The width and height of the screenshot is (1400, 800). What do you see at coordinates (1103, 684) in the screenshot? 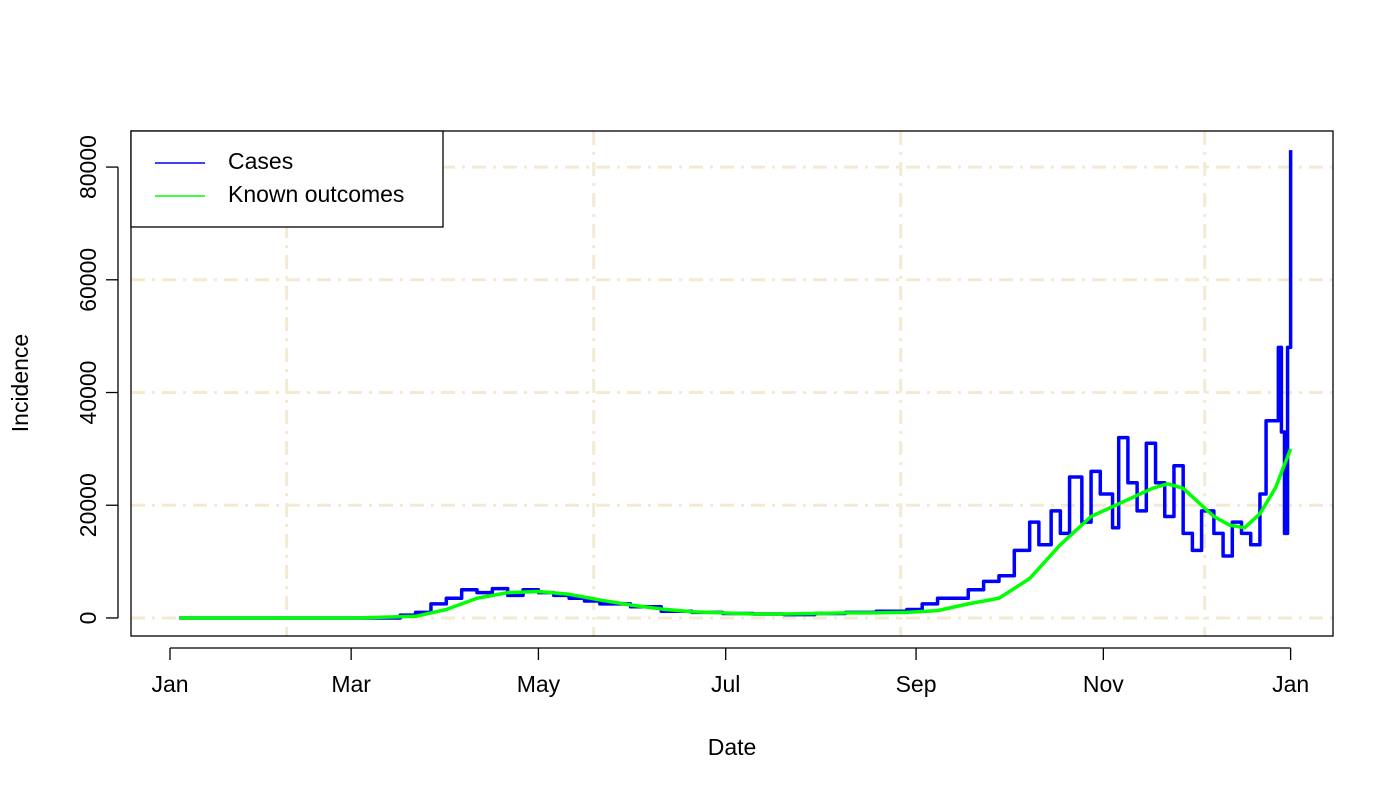
I see `x-tick-label: Nov` at bounding box center [1103, 684].